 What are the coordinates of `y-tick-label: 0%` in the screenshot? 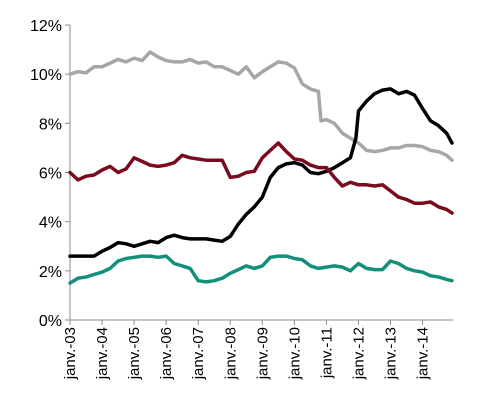 It's located at (50, 321).